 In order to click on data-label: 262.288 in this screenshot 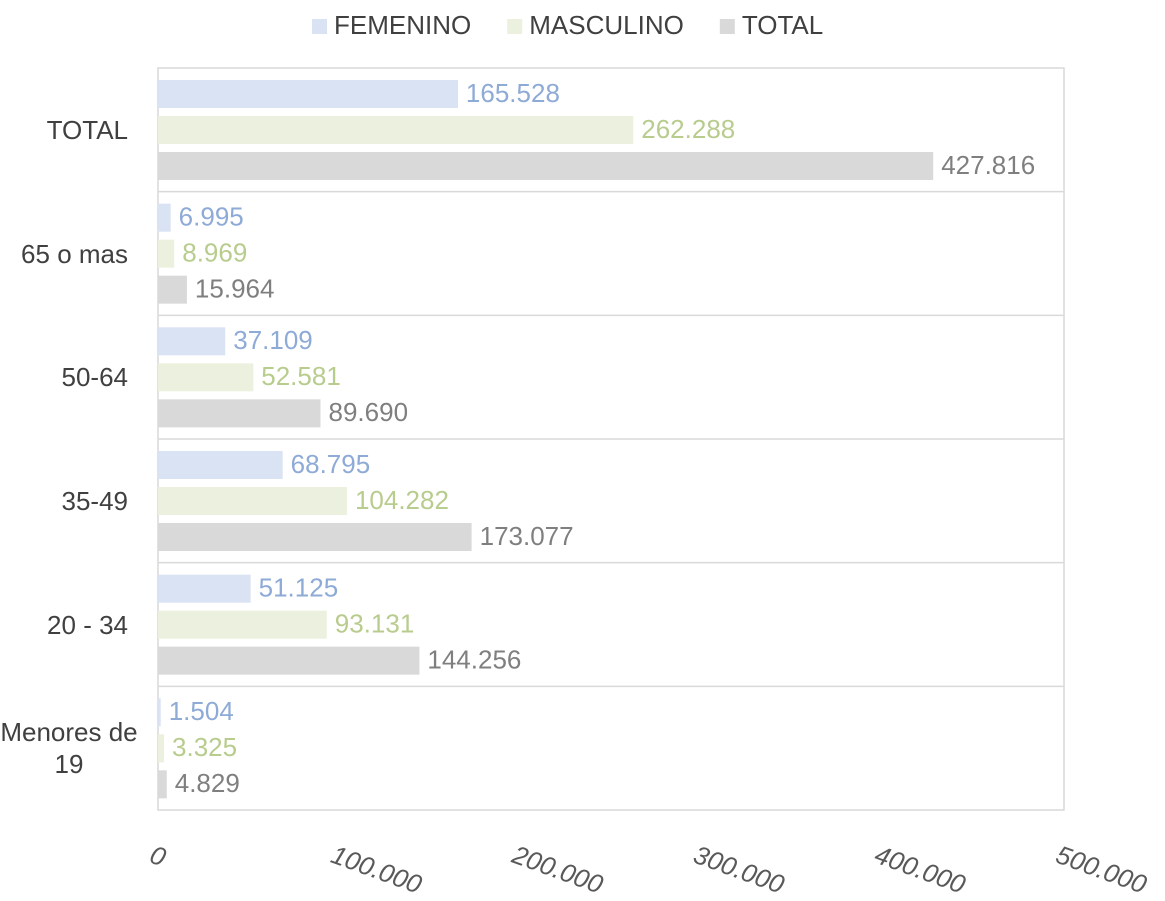, I will do `click(688, 129)`.